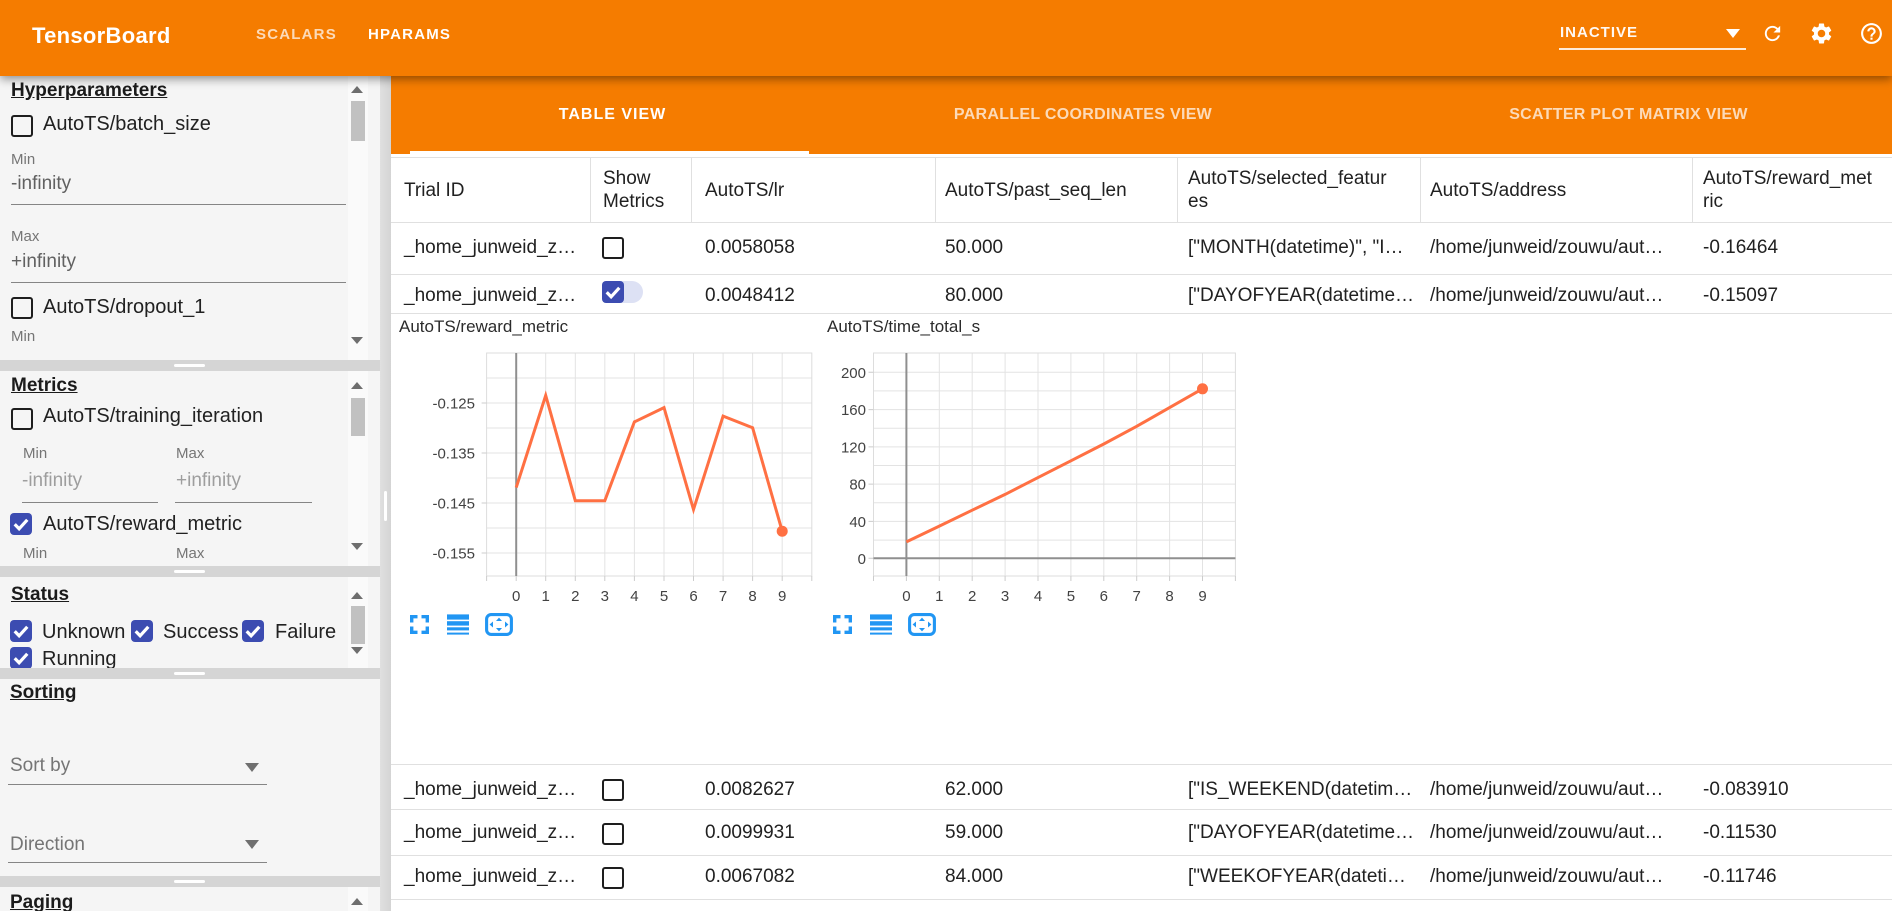 The height and width of the screenshot is (911, 1892). I want to click on svg-text: 200, so click(853, 373).